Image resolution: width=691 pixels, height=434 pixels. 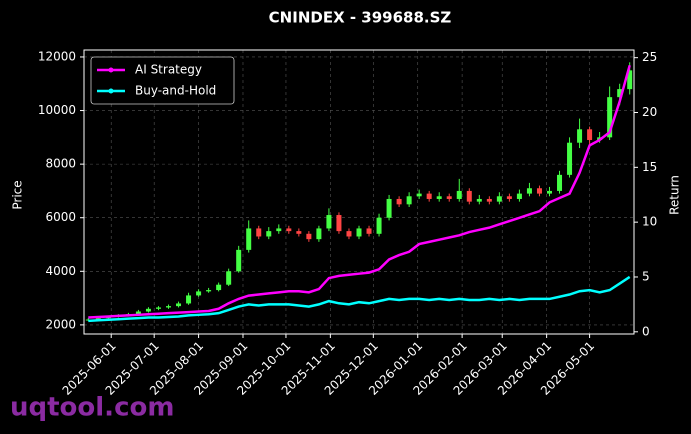 What do you see at coordinates (649, 167) in the screenshot?
I see `y2-tick-label: 15` at bounding box center [649, 167].